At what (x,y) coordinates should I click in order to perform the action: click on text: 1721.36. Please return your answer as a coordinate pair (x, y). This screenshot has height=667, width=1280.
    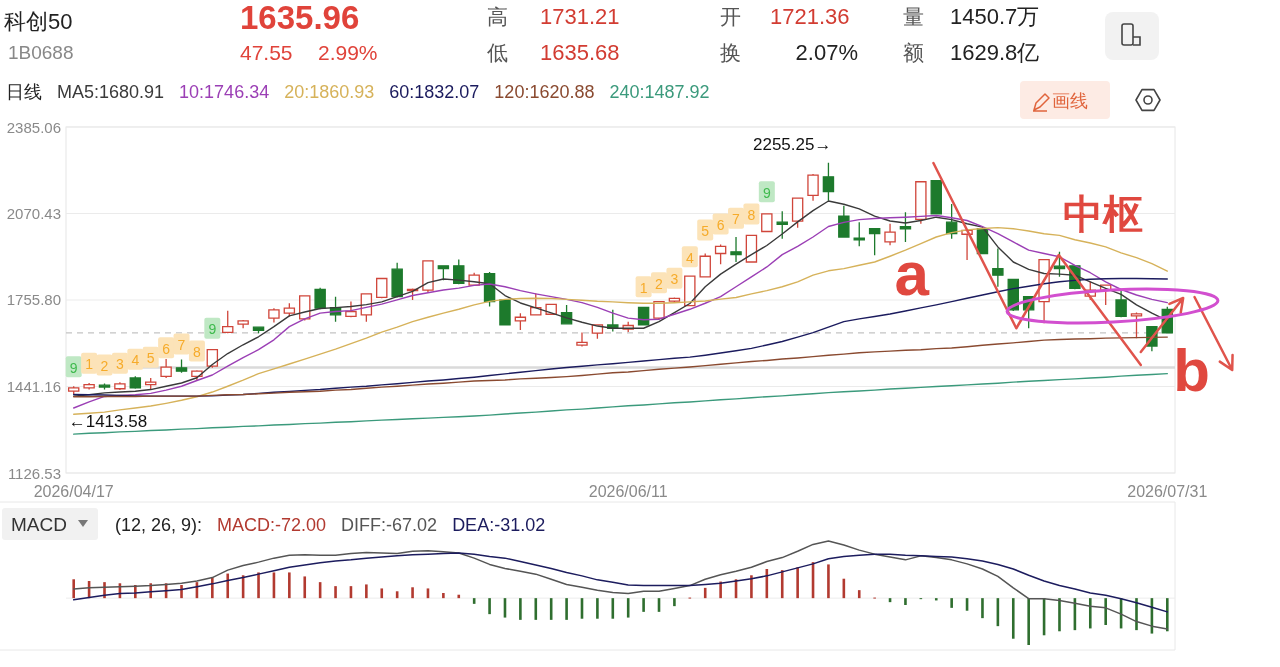
    Looking at the image, I should click on (810, 16).